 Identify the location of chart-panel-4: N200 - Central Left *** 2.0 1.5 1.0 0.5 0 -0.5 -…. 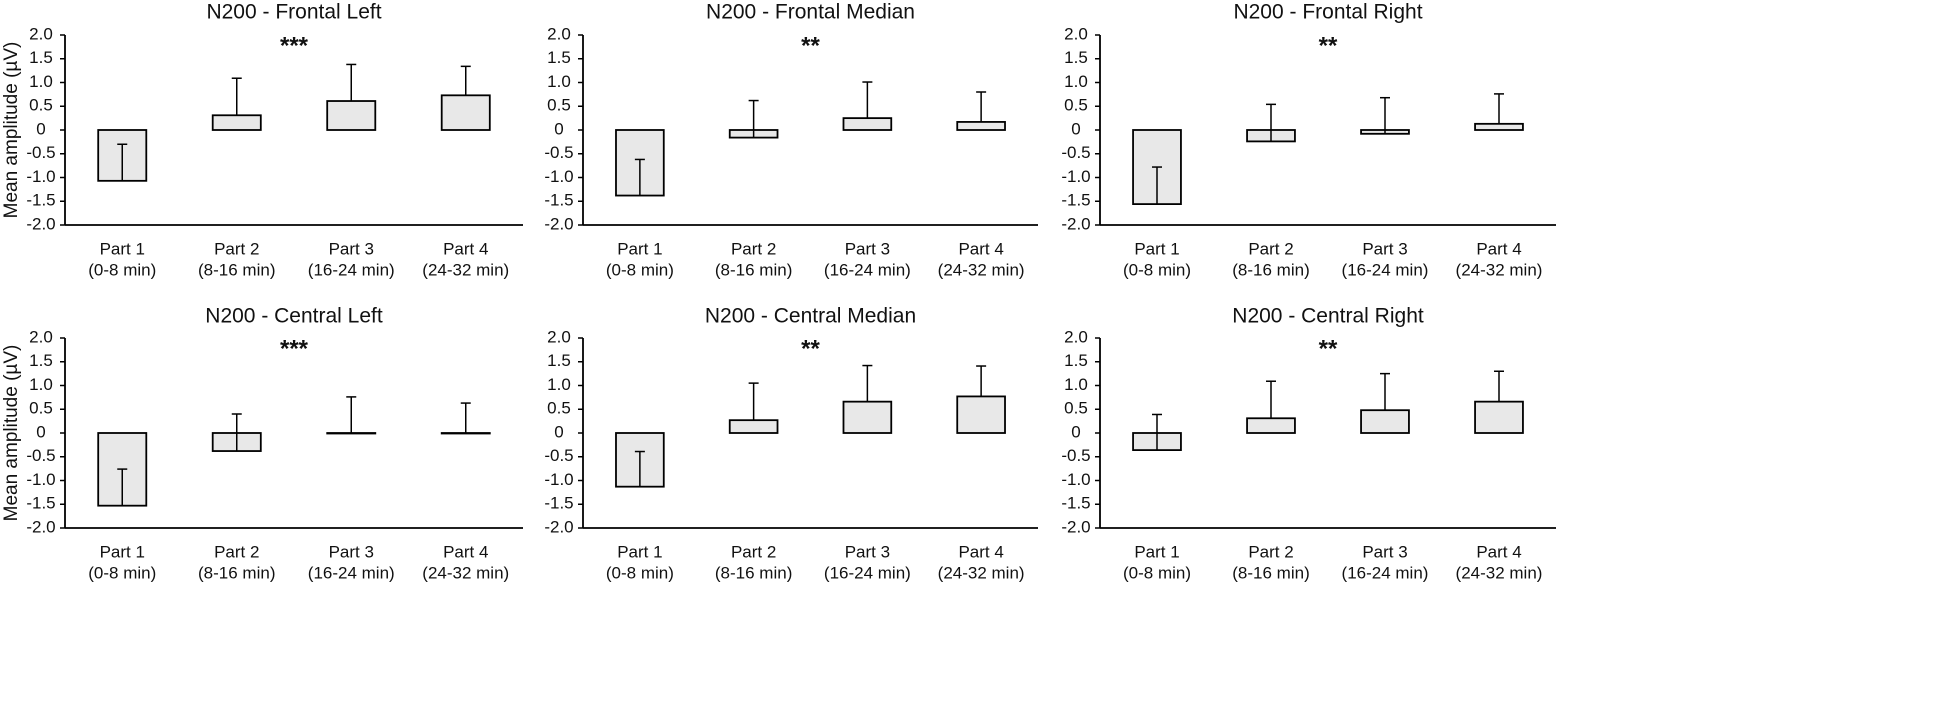
(262, 443).